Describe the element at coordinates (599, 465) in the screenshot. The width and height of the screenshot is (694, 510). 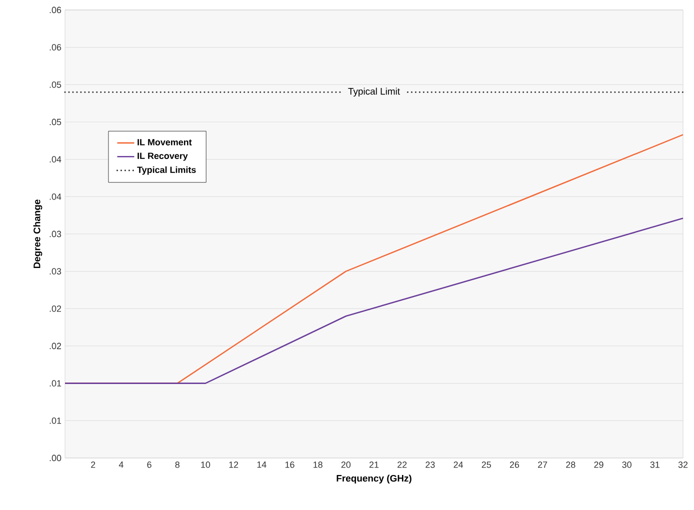
I see `x-tick-label: 29` at that location.